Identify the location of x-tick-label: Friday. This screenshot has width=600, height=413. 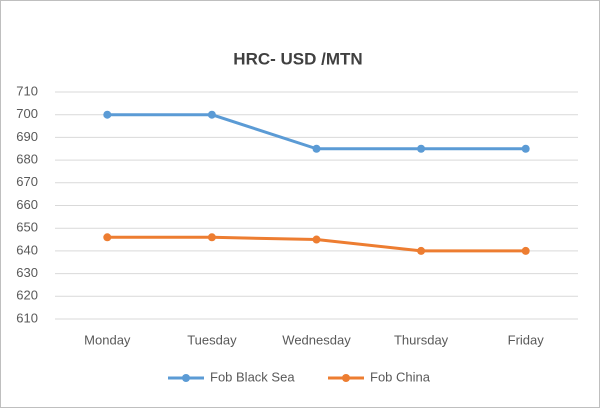
(526, 339).